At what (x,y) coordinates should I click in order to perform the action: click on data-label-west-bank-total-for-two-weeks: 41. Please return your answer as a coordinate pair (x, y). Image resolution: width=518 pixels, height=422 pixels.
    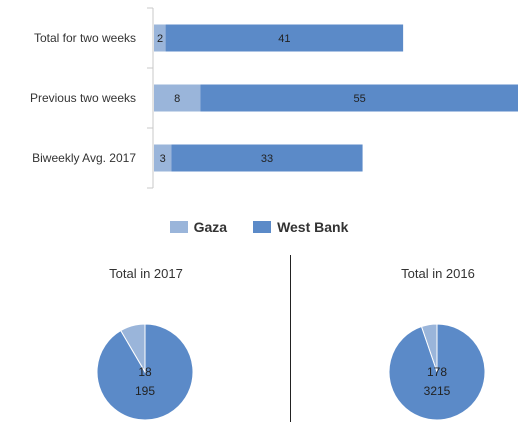
    Looking at the image, I should click on (284, 39).